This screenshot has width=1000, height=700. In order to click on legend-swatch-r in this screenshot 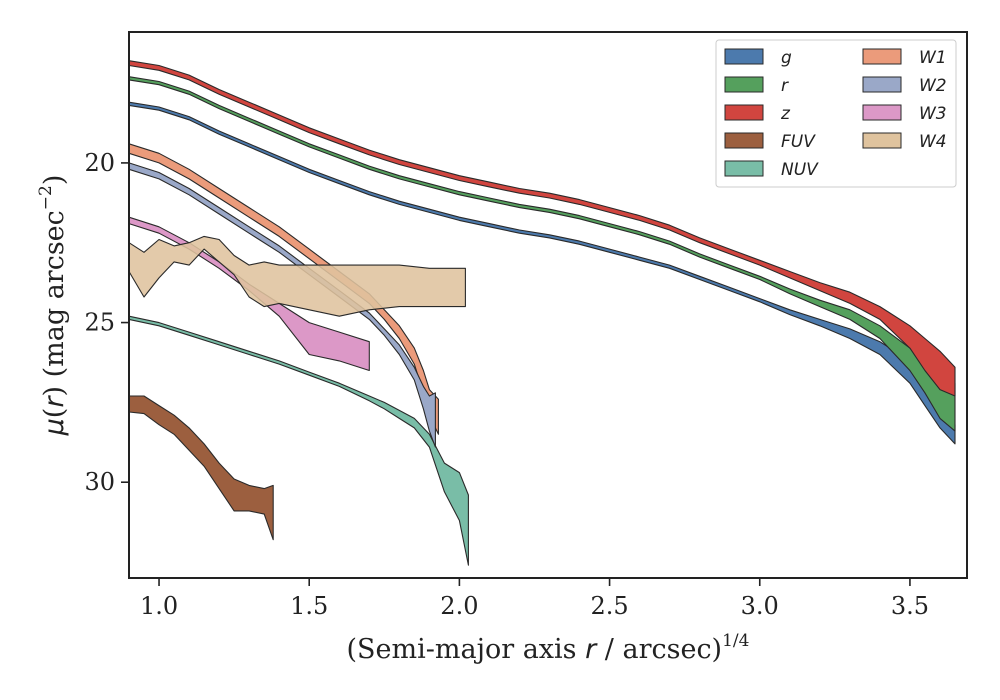, I will do `click(744, 84)`.